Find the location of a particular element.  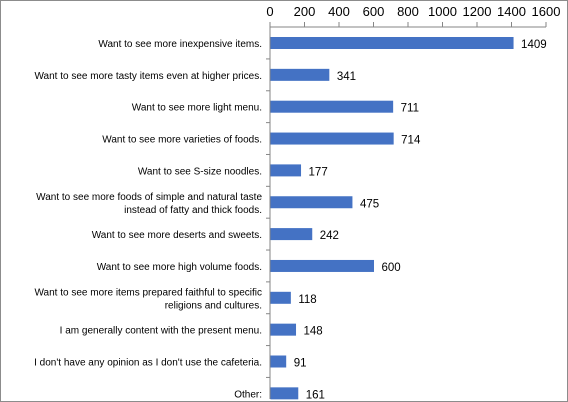

data-label: 475 is located at coordinates (369, 204).